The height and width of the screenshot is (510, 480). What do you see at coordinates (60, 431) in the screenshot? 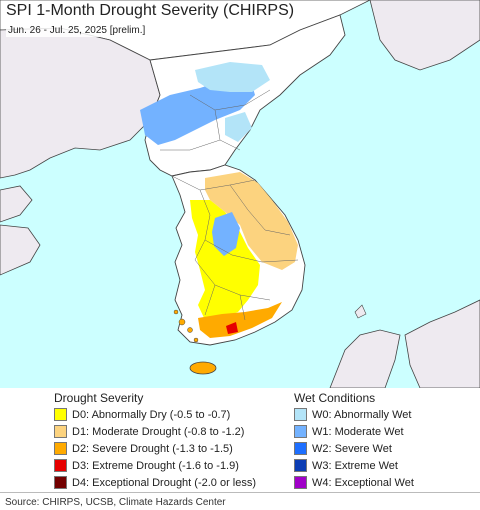
I see `legend-swatch-d1` at bounding box center [60, 431].